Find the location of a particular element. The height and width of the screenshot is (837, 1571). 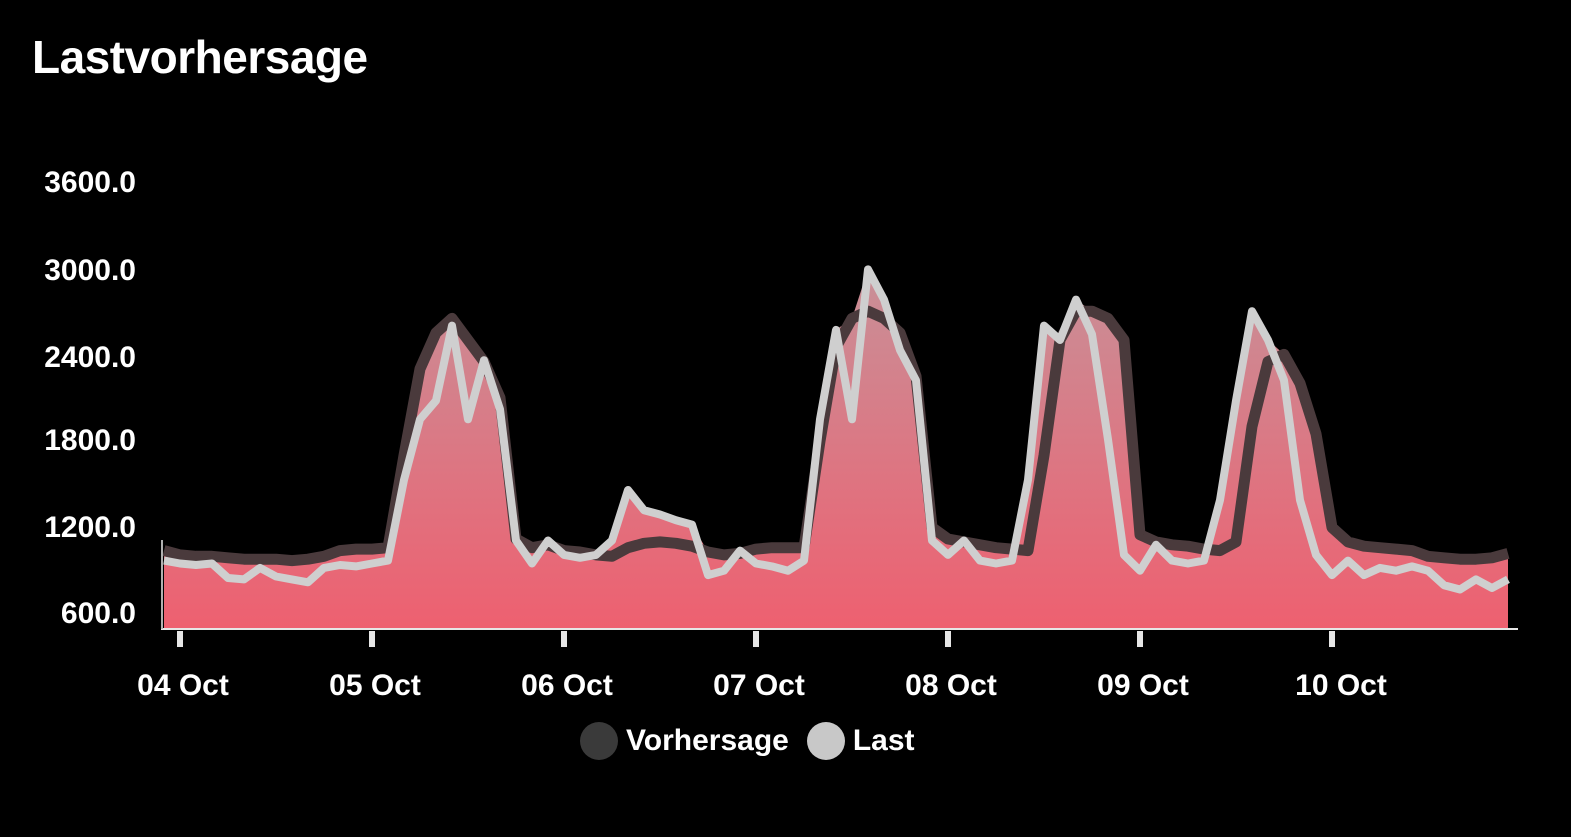

x-tick-label: 04 Oct is located at coordinates (183, 685).